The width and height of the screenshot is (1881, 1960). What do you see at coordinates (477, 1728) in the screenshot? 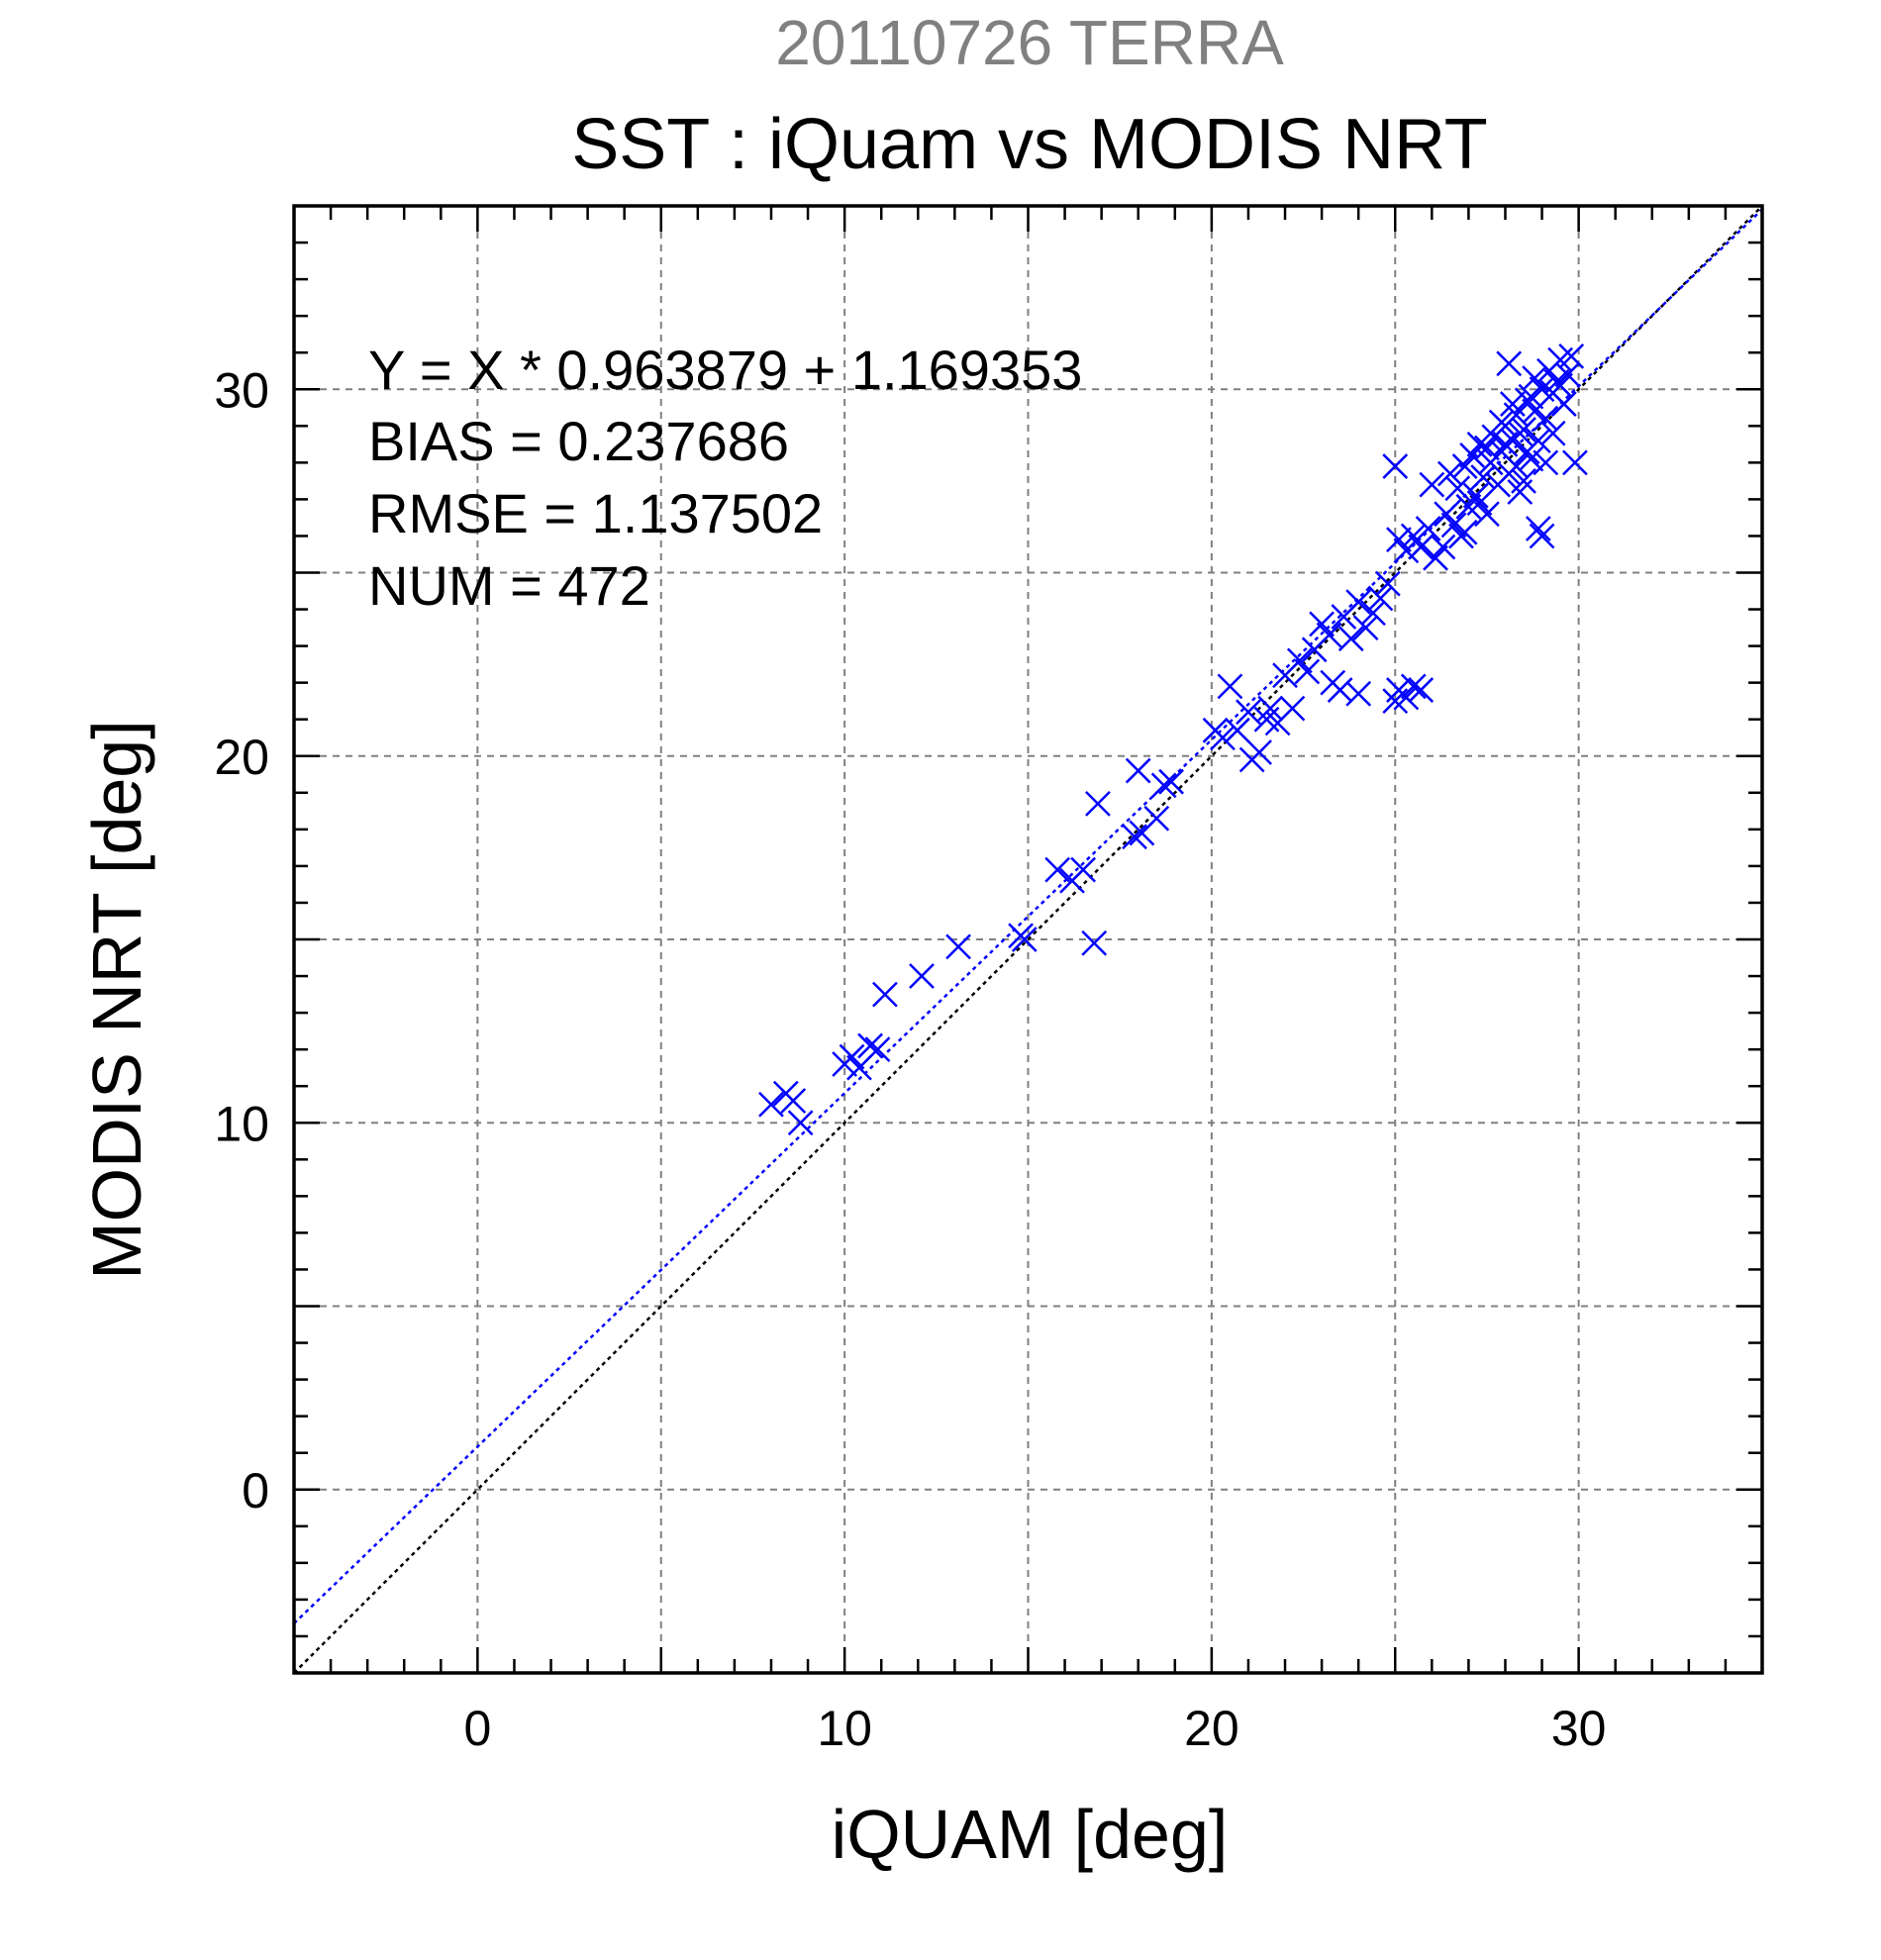
I see `x-tick-label: 0` at bounding box center [477, 1728].